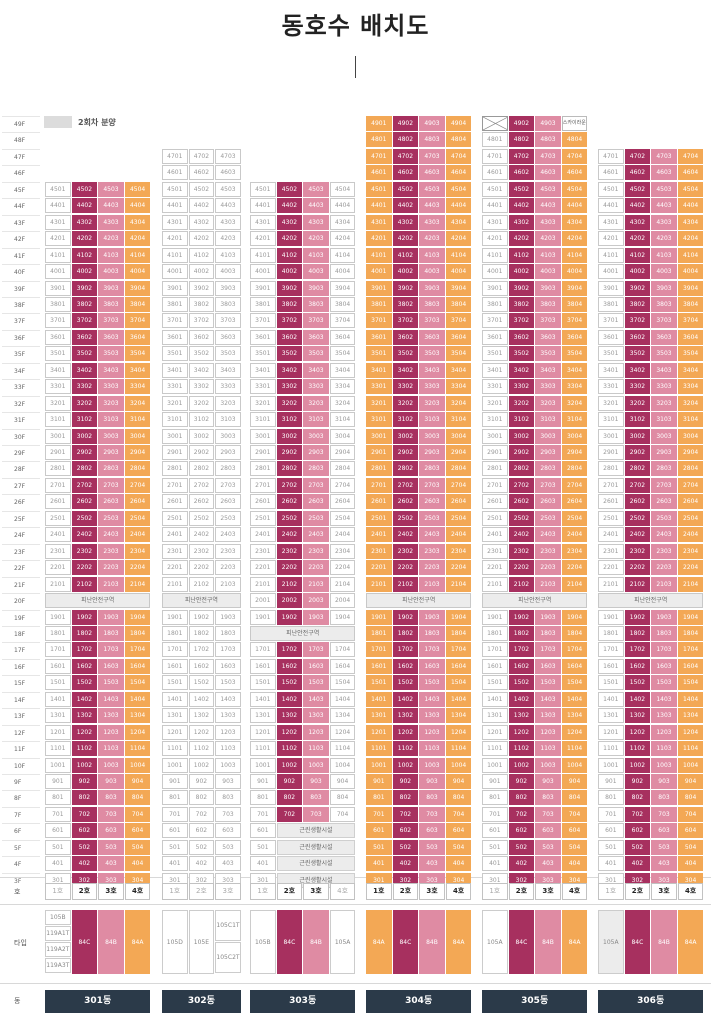  What do you see at coordinates (228, 568) in the screenshot?
I see `unit-cell: 2203` at bounding box center [228, 568].